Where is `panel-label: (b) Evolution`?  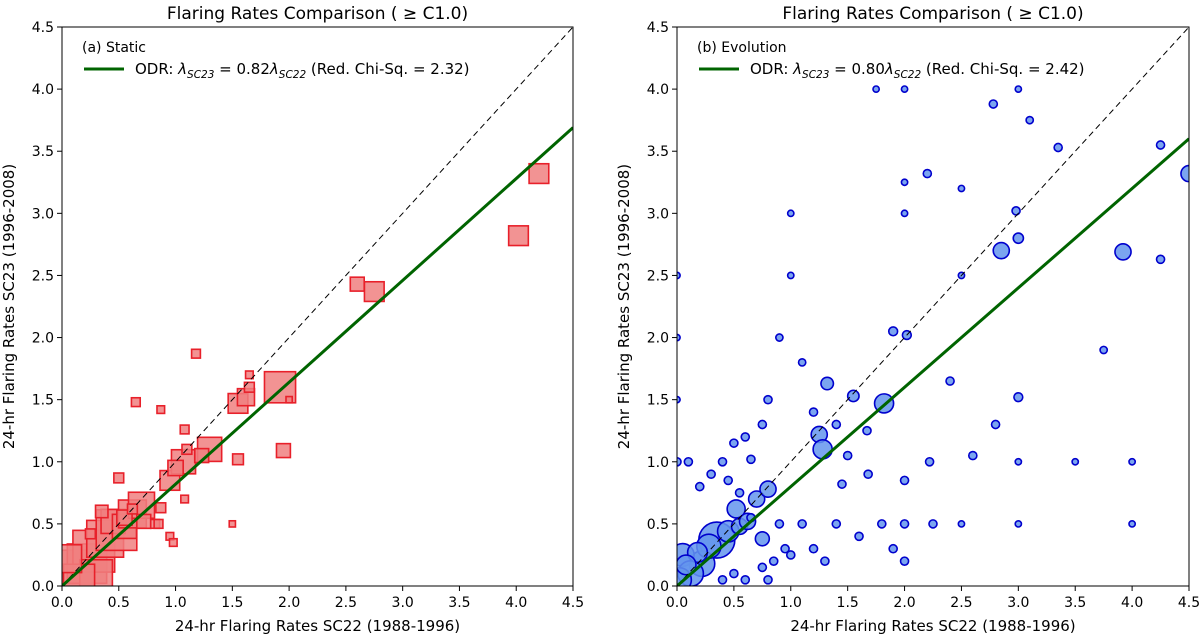
panel-label: (b) Evolution is located at coordinates (742, 48).